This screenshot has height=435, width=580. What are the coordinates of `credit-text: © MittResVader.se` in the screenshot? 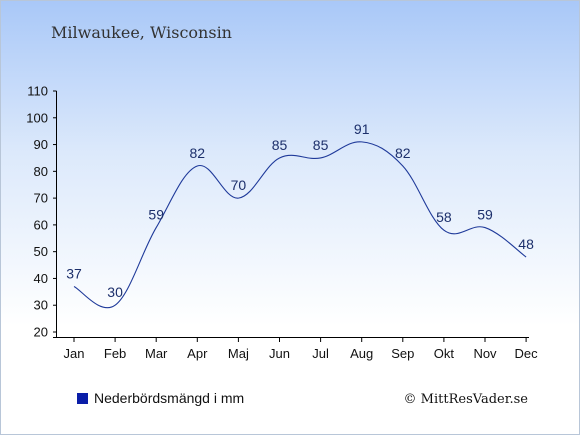 It's located at (466, 399).